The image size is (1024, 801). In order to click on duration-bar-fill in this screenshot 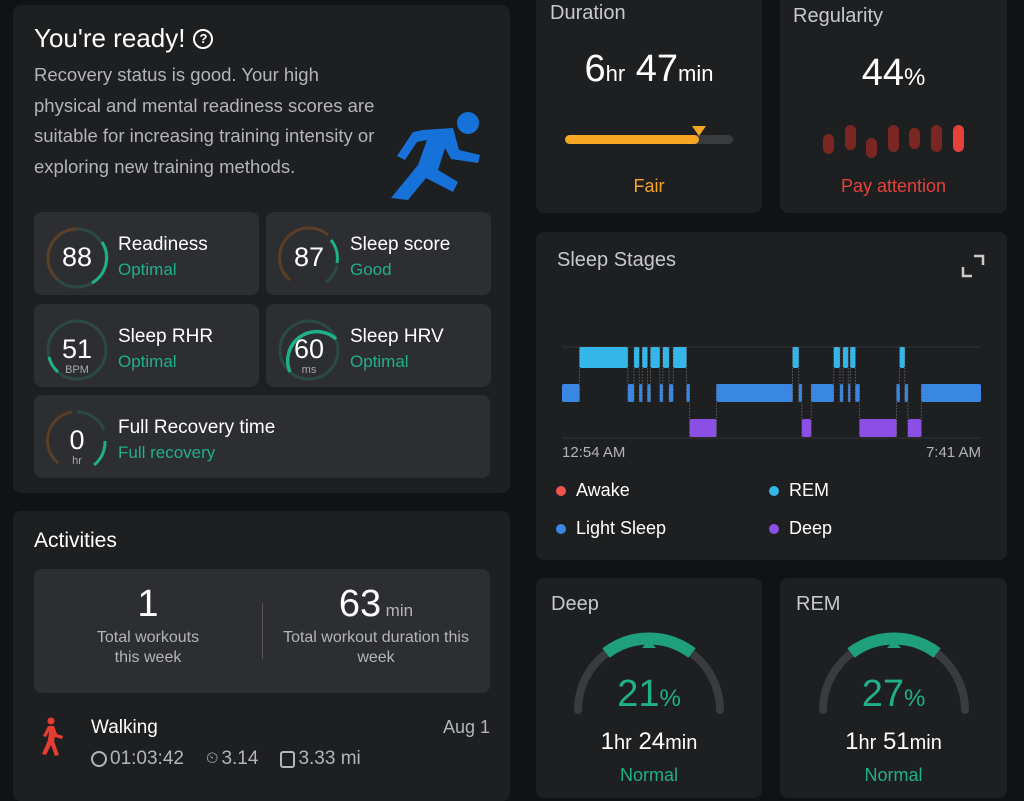, I will do `click(632, 139)`.